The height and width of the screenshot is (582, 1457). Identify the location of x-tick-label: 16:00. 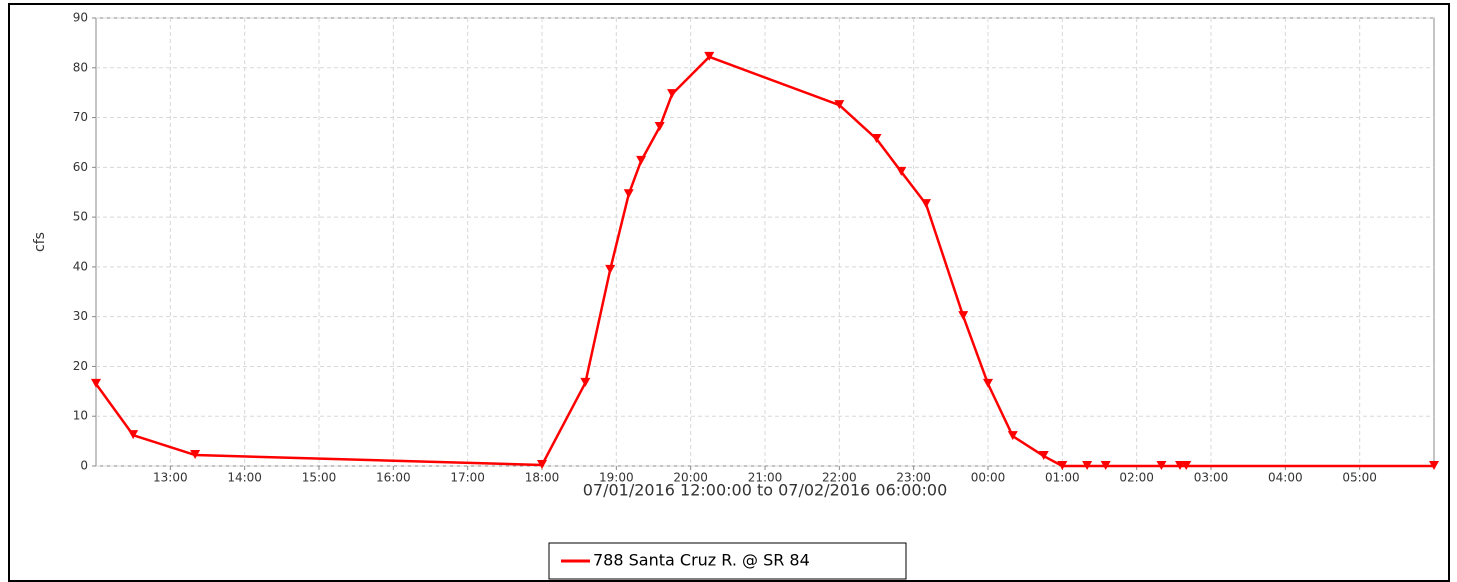
(393, 478).